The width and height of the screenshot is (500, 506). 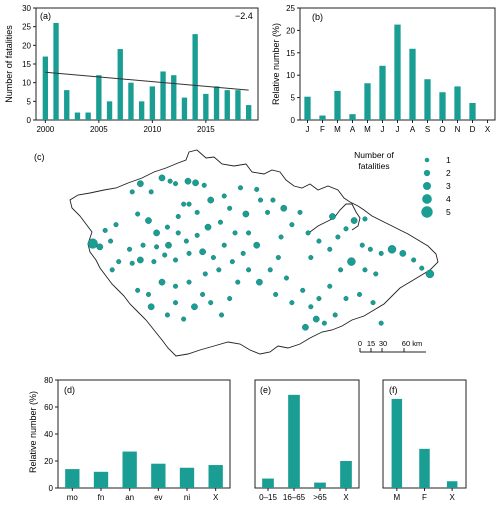 What do you see at coordinates (227, 105) in the screenshot?
I see `bar-a-2017` at bounding box center [227, 105].